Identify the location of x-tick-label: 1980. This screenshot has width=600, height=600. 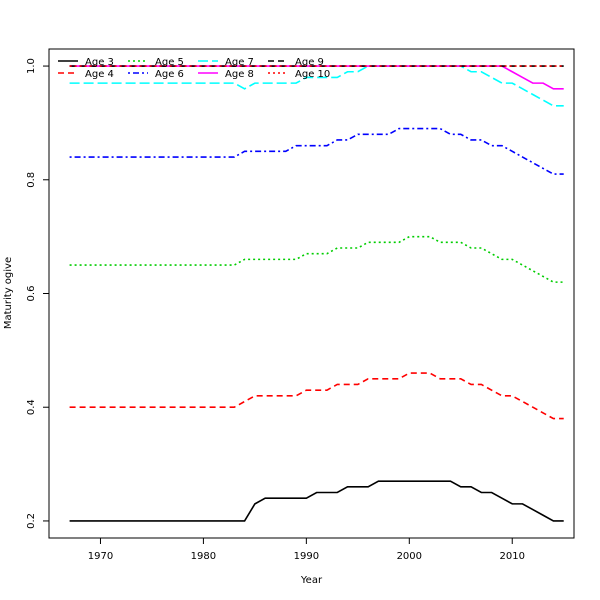
(203, 556).